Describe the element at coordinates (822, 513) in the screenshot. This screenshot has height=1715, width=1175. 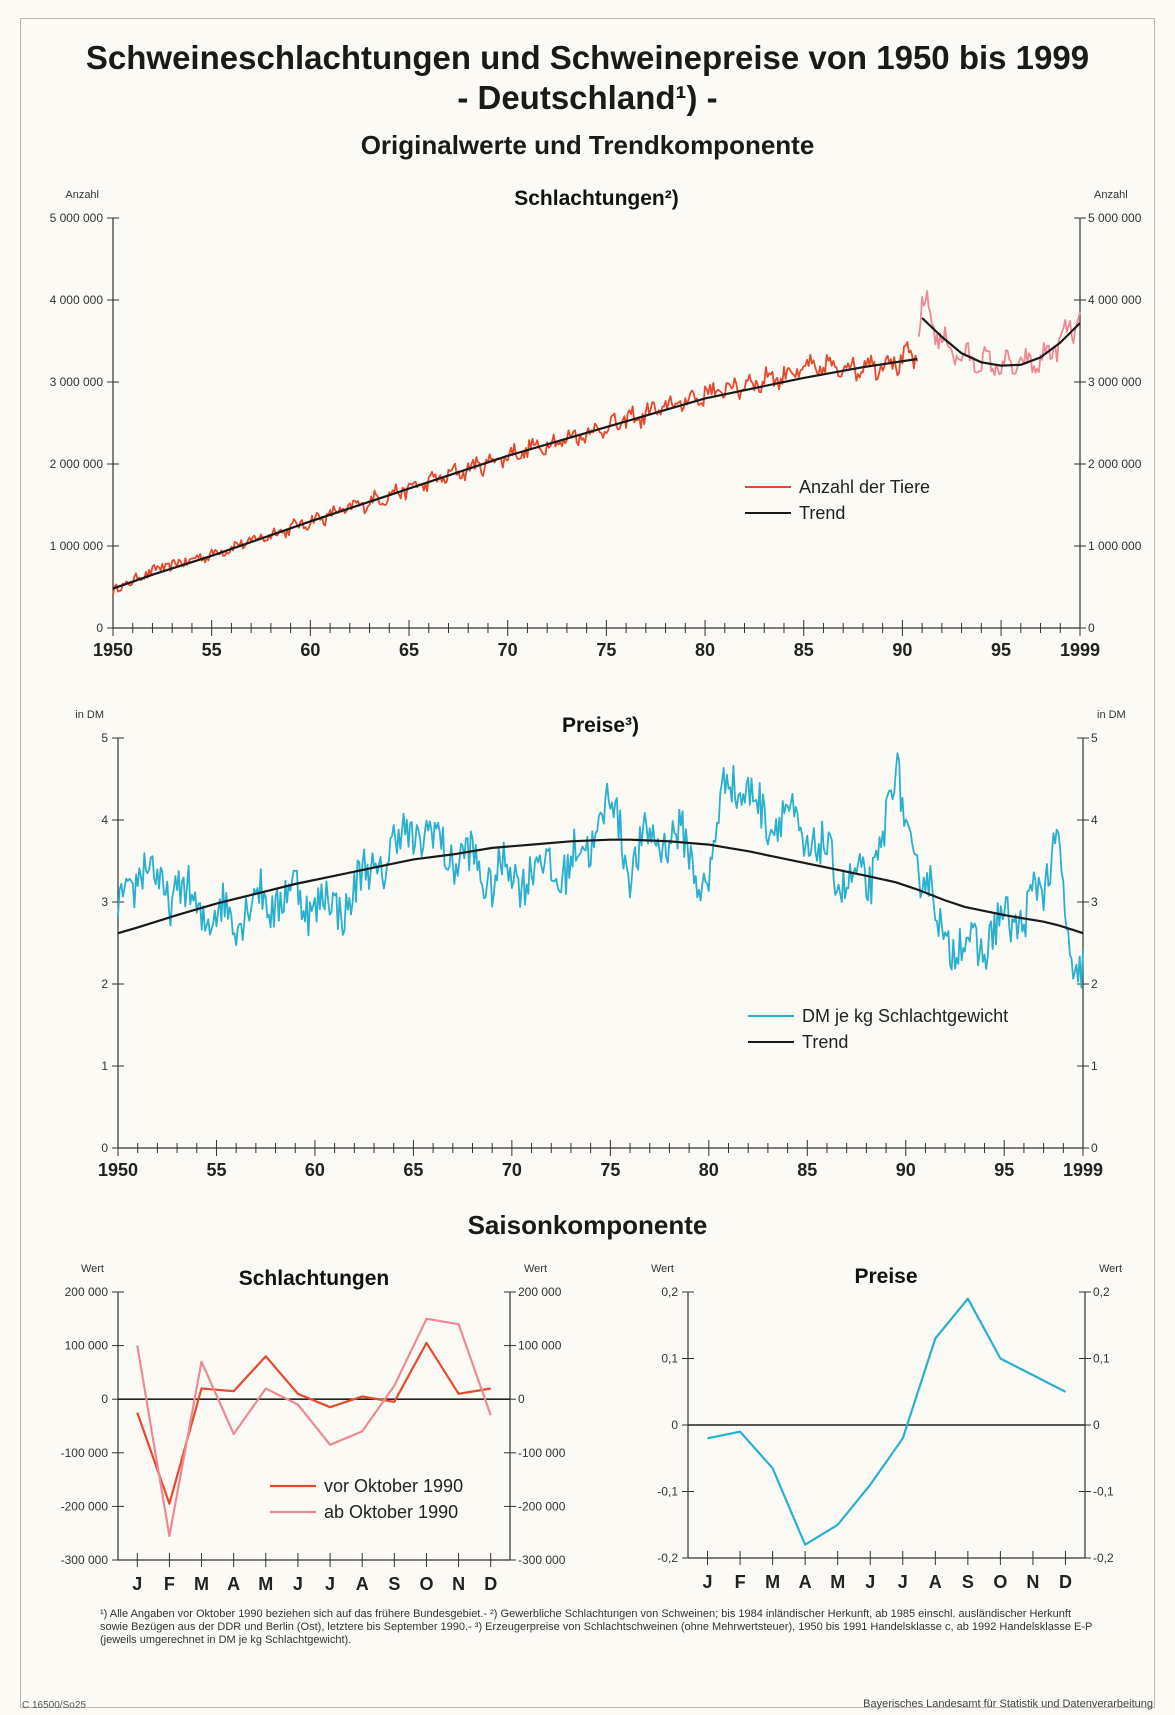
I see `slaughter-legend-label-trend: Trend` at that location.